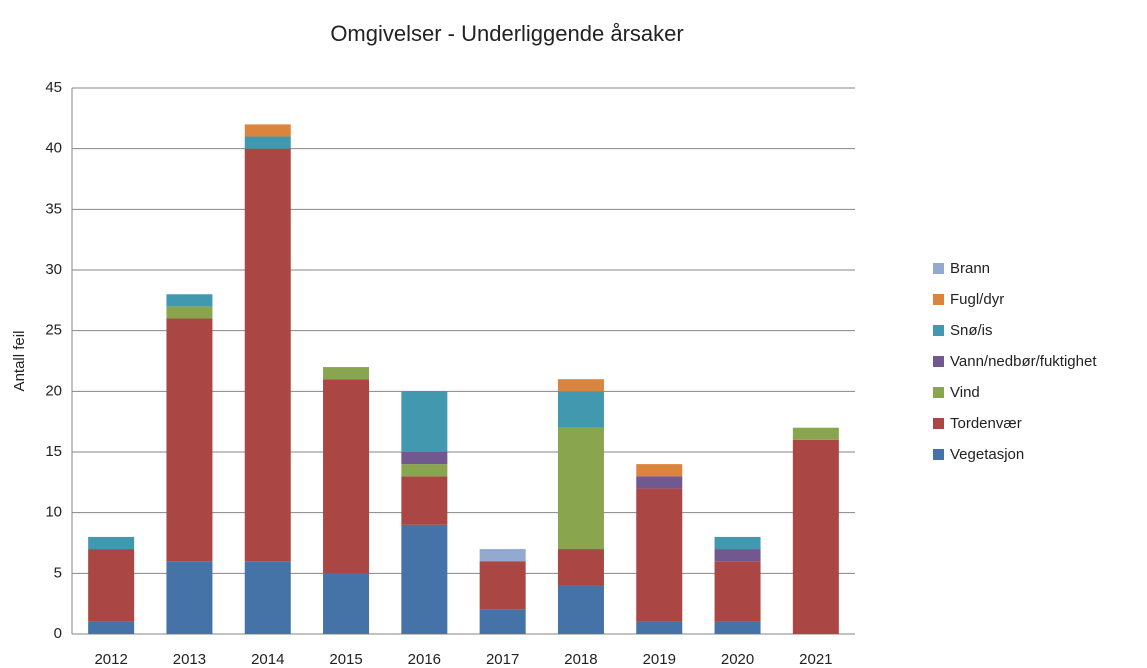 The image size is (1147, 668). What do you see at coordinates (53, 269) in the screenshot?
I see `y-tick-label: 30` at bounding box center [53, 269].